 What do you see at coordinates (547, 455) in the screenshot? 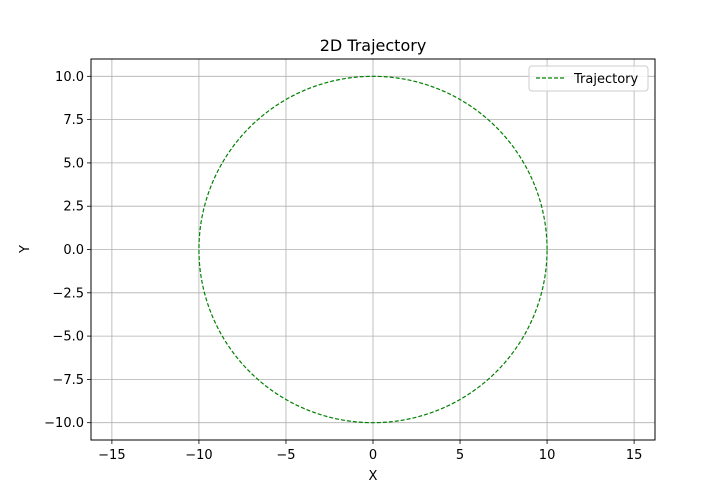
I see `x-tick-label: 10` at bounding box center [547, 455].